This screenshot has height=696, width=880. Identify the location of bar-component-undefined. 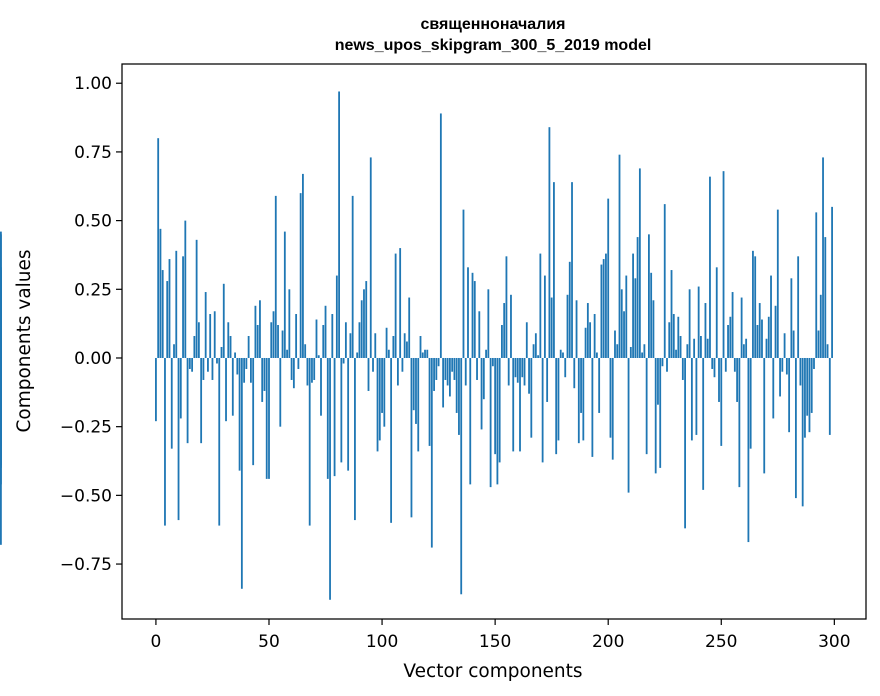
(1, 389).